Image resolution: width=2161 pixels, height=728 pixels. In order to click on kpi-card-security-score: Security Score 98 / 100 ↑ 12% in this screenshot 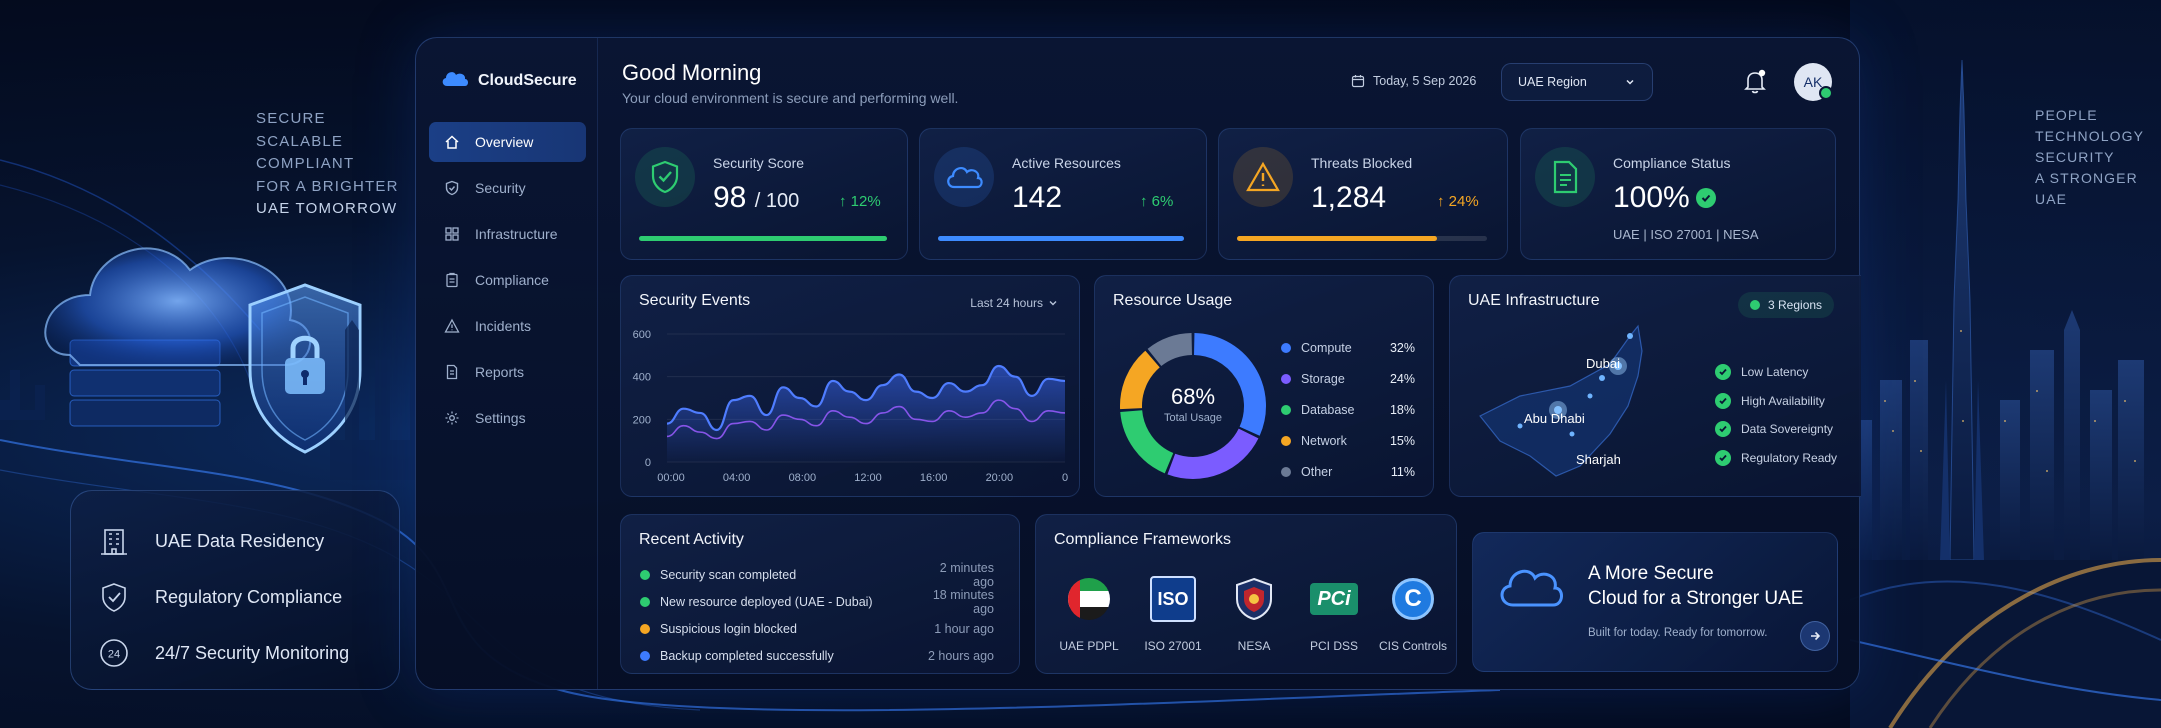, I will do `click(764, 194)`.